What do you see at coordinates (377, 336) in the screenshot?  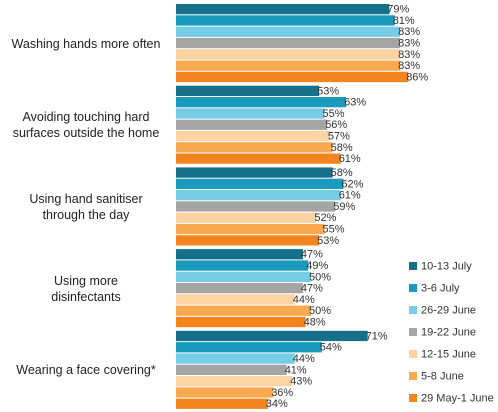 I see `value-label: 71%` at bounding box center [377, 336].